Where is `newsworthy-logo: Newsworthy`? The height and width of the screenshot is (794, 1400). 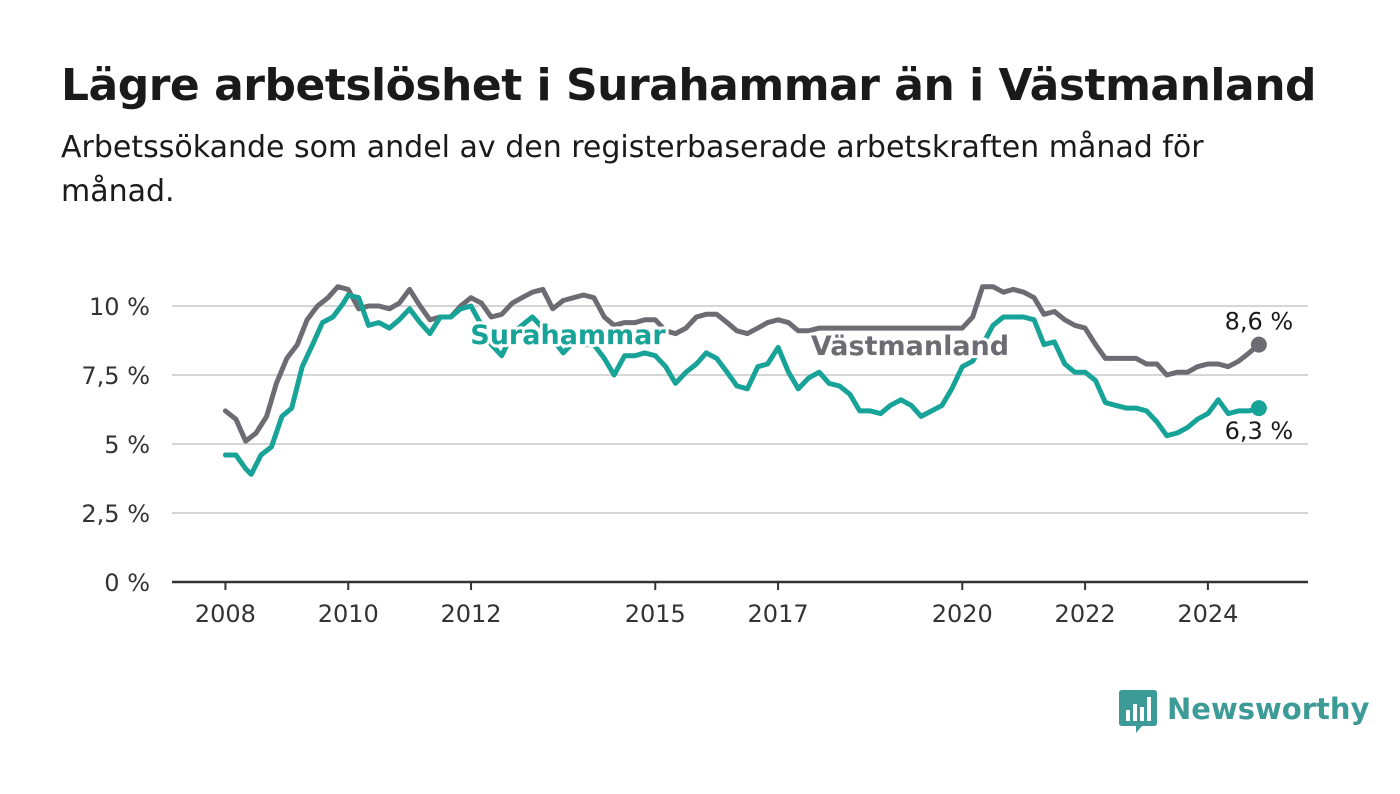
newsworthy-logo: Newsworthy is located at coordinates (1244, 713).